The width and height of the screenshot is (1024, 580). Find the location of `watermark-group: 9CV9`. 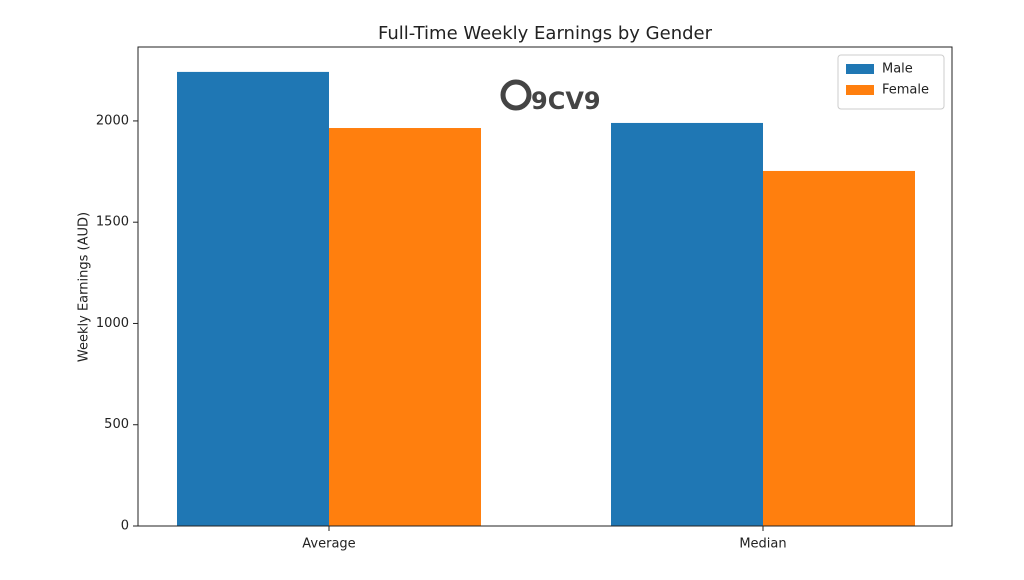

watermark-group: 9CV9 is located at coordinates (550, 97).